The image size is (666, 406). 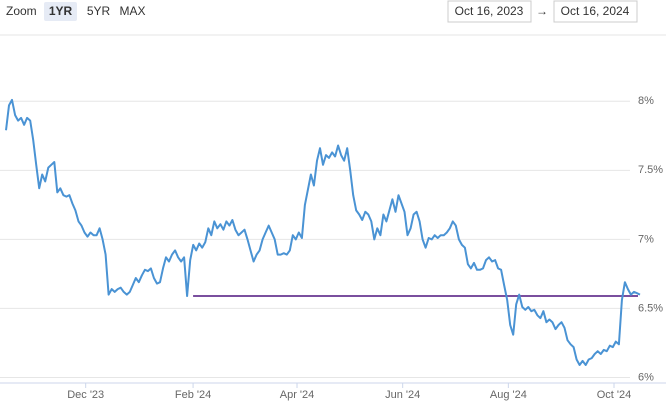 I want to click on range-start: Oct 16, 2023, so click(x=489, y=11).